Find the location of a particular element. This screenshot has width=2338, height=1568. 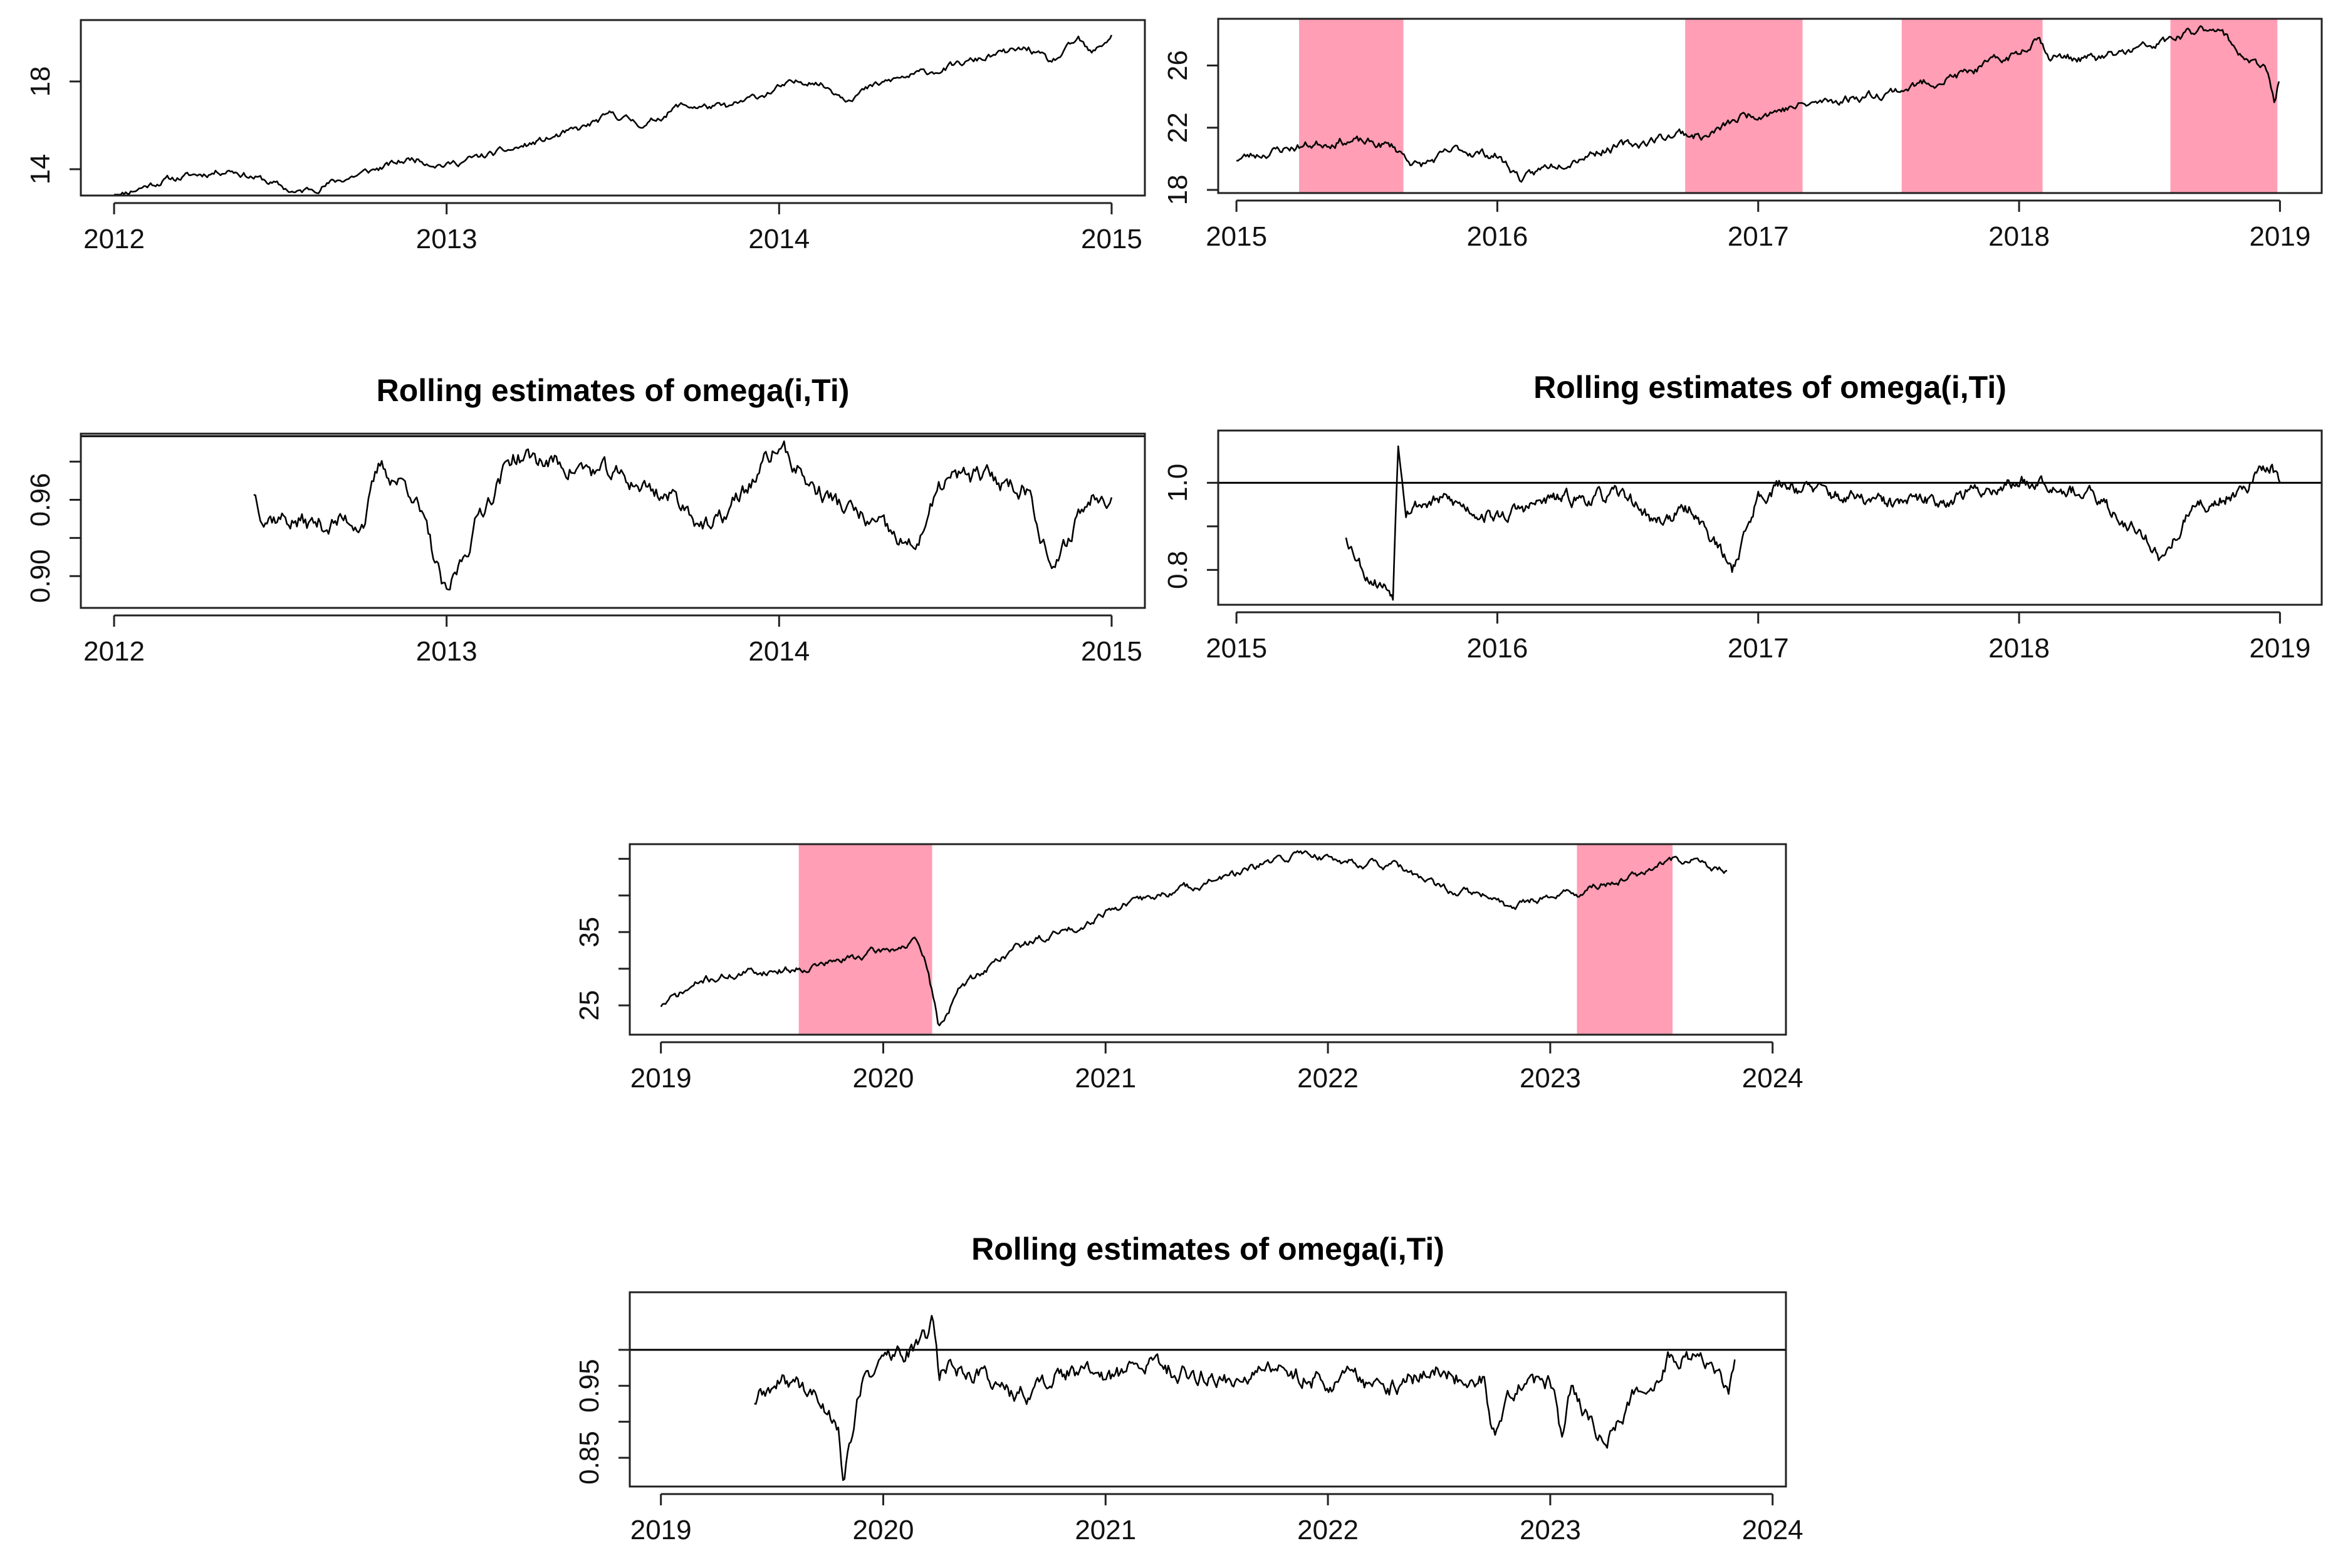

chart-panel-p2015: 2015 2016 2017 2018 2019 18 22 26 is located at coordinates (1742, 135).